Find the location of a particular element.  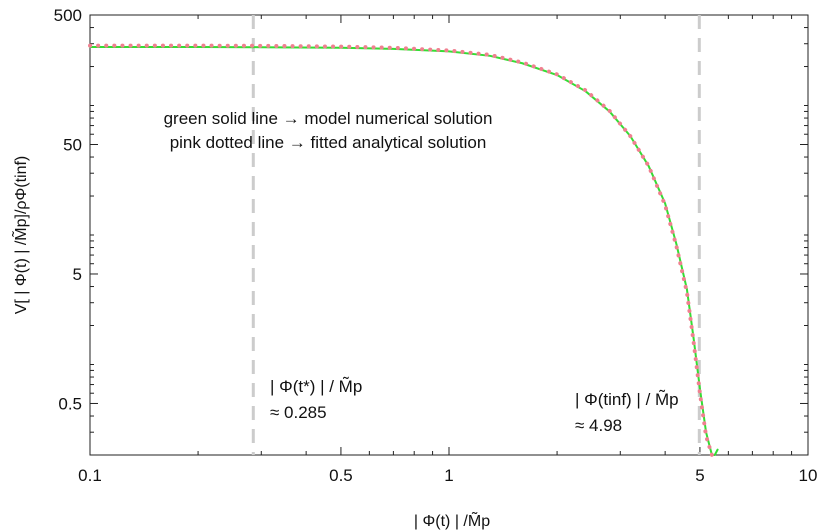

x-tick-label: 0.5 is located at coordinates (341, 475).